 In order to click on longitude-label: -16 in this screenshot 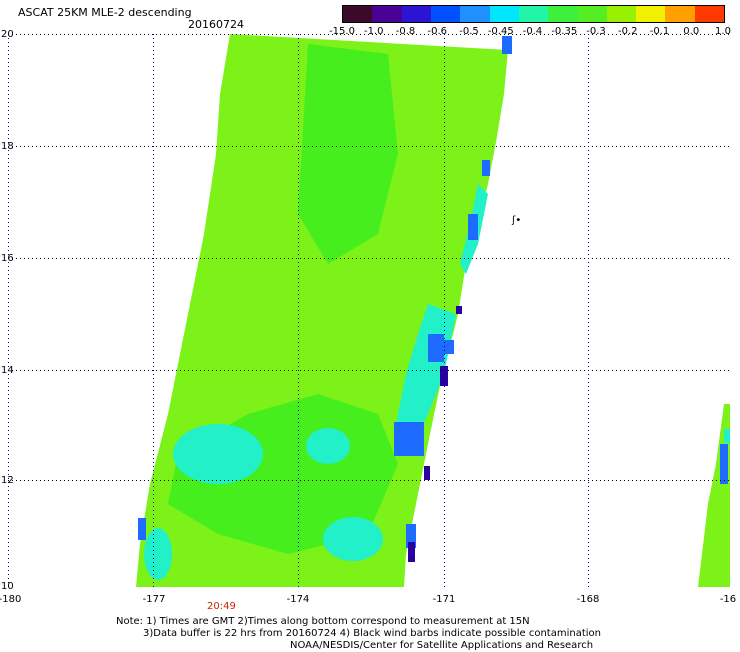, I will do `click(728, 599)`.